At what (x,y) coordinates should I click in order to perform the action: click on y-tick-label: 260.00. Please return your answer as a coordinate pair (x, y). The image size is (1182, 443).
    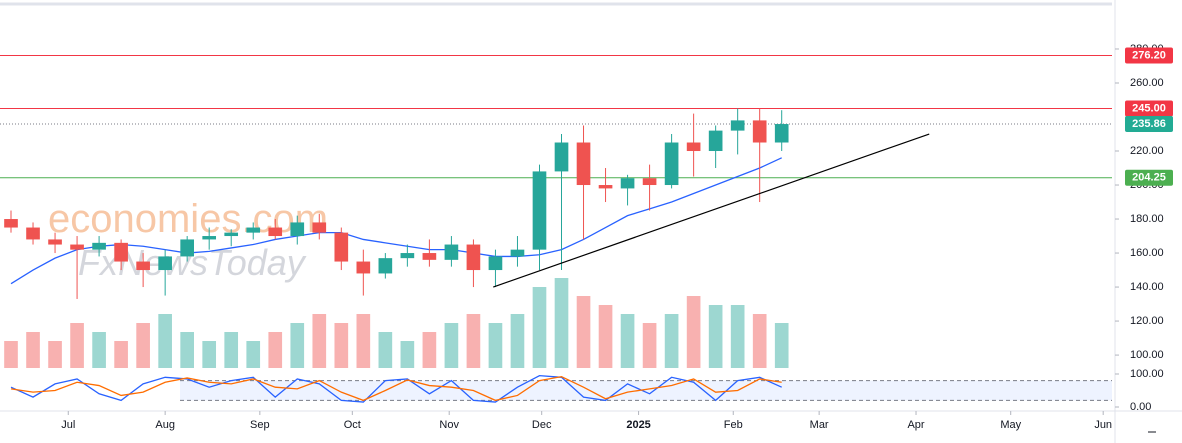
    Looking at the image, I should click on (1147, 83).